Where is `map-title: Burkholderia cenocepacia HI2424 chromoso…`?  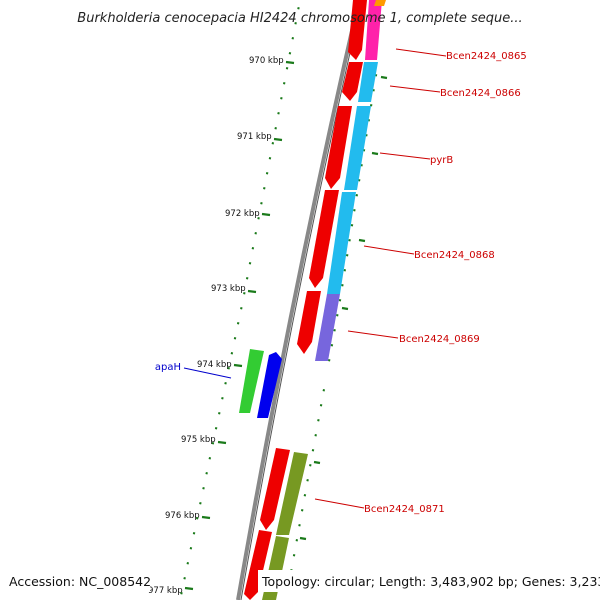
map-title: Burkholderia cenocepacia HI2424 chromoso… is located at coordinates (299, 18).